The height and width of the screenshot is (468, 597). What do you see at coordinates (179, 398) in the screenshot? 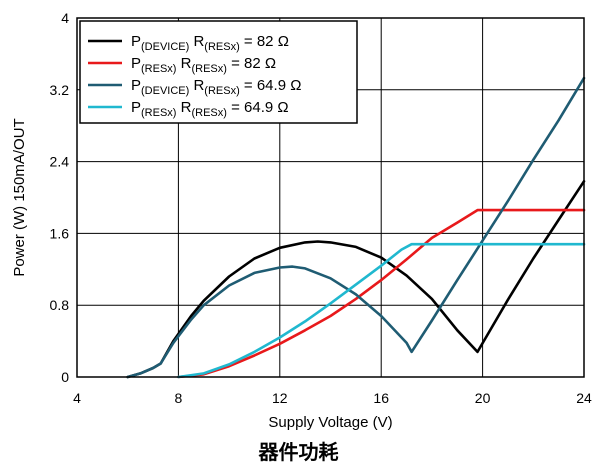
I see `x-tick-label: 8` at bounding box center [179, 398].